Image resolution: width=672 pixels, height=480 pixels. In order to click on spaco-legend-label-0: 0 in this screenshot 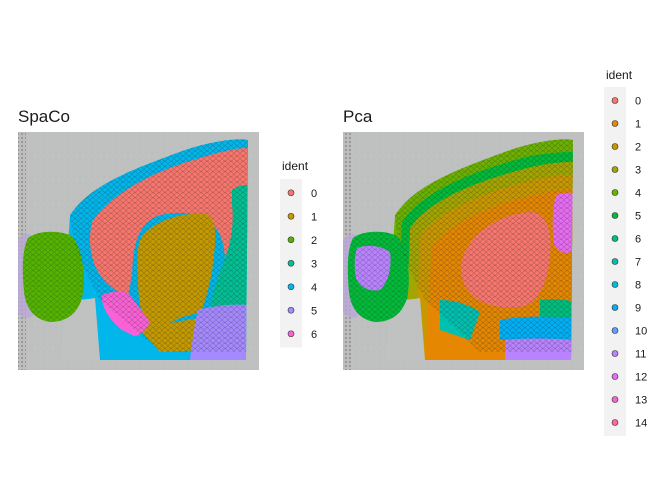, I will do `click(314, 194)`.